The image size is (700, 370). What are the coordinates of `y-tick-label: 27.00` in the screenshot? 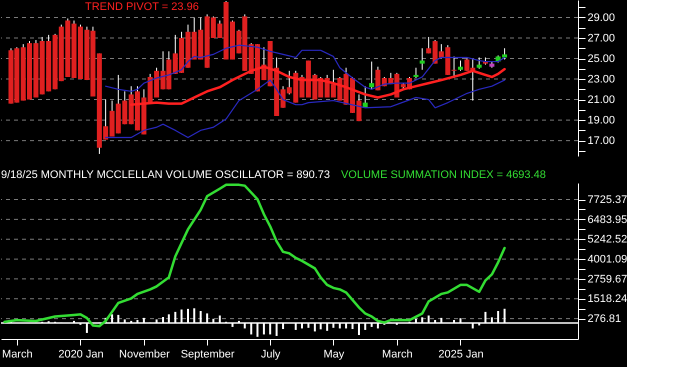 It's located at (602, 38).